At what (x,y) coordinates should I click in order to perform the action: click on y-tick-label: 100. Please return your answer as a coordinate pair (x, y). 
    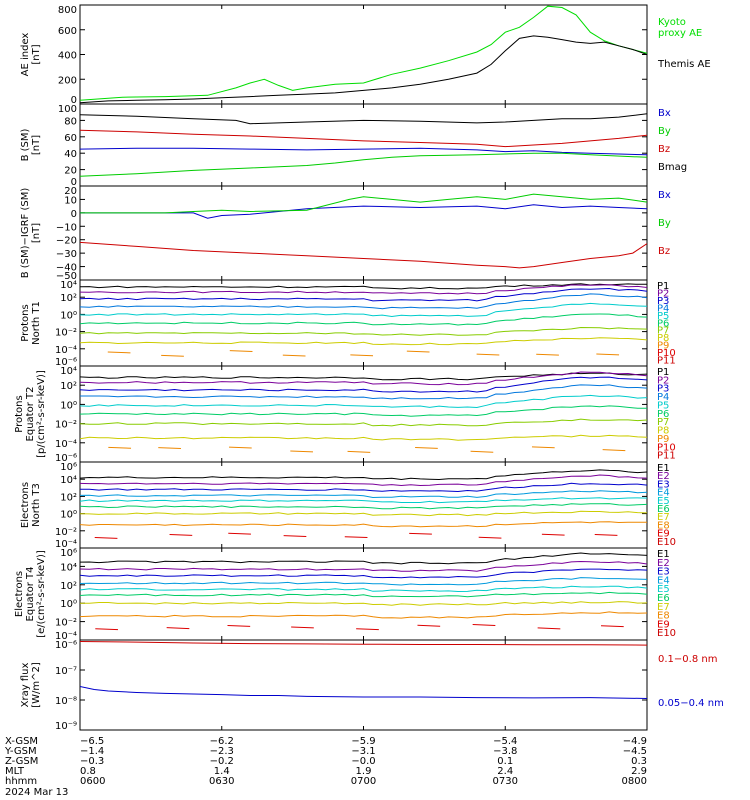
    Looking at the image, I should click on (67, 109).